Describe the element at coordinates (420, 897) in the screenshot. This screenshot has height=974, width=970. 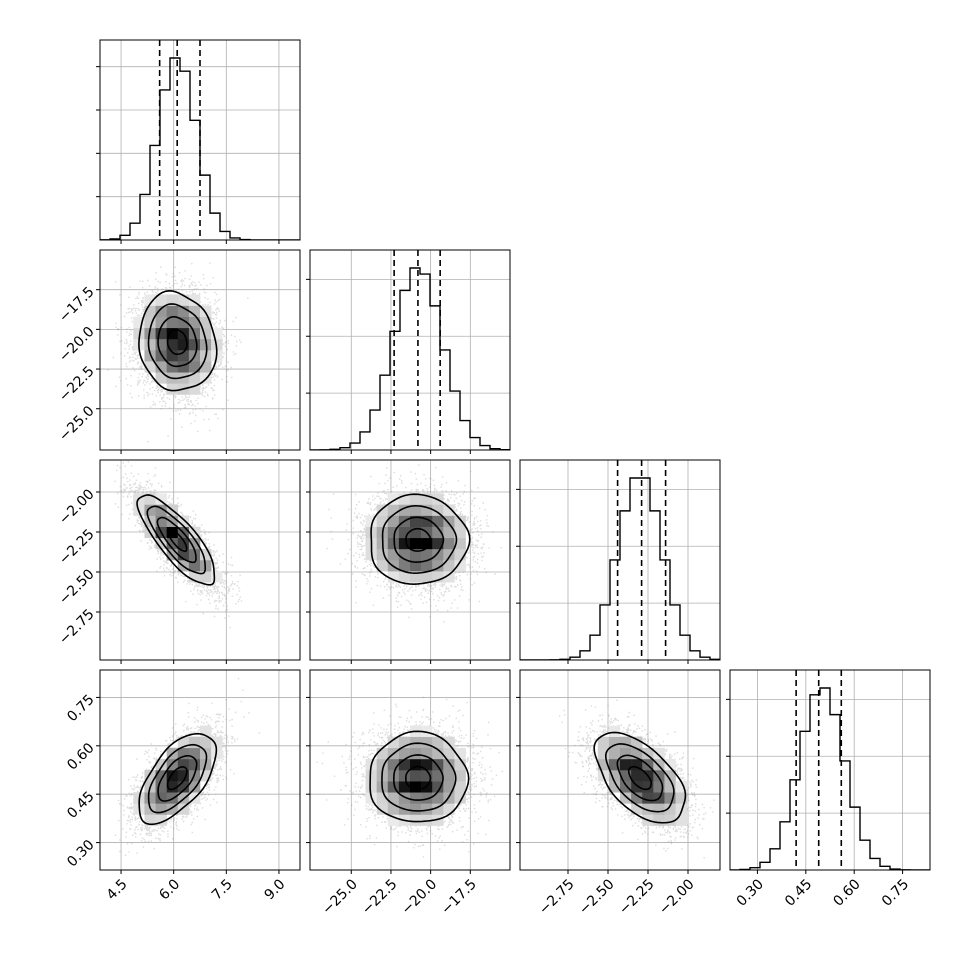
I see `x-tick-label: −20.0` at that location.